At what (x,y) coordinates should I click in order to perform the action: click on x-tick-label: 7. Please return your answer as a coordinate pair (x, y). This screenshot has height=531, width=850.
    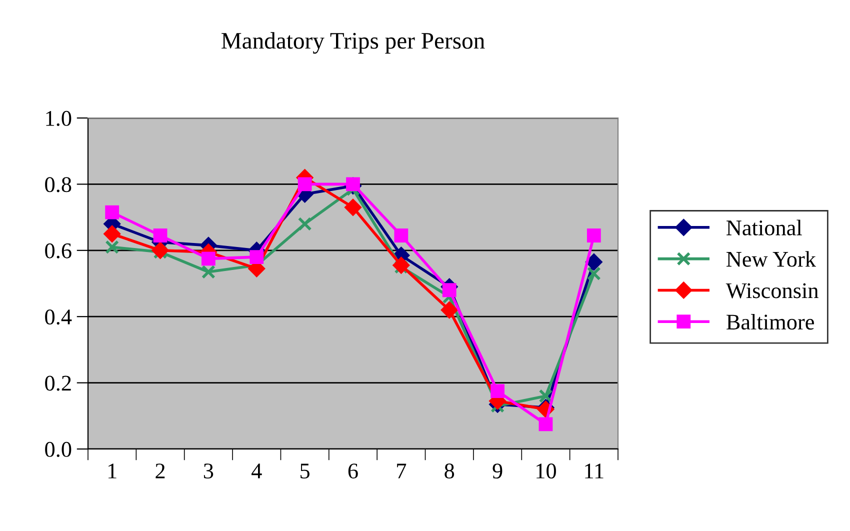
    Looking at the image, I should click on (401, 471).